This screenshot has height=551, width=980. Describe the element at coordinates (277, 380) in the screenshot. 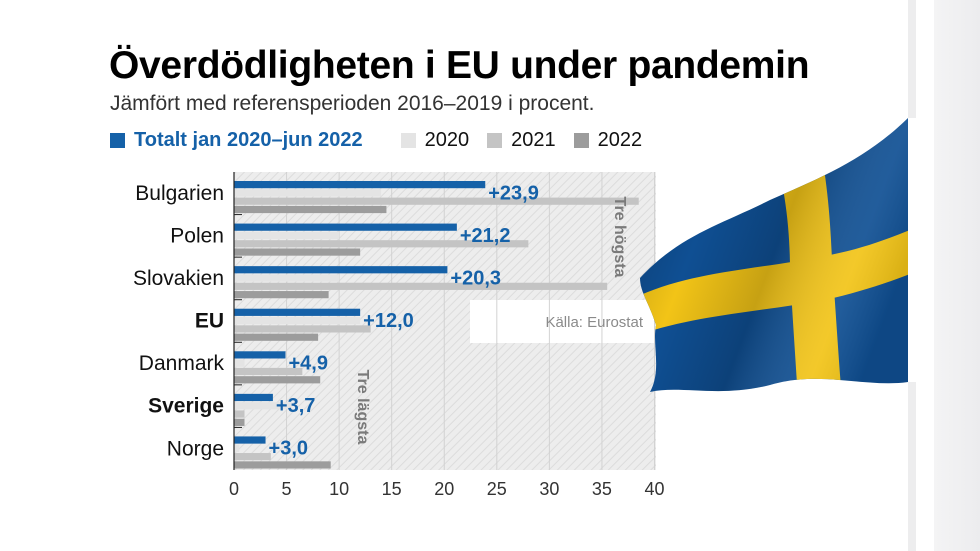

I see `bar-2022-danmark` at that location.